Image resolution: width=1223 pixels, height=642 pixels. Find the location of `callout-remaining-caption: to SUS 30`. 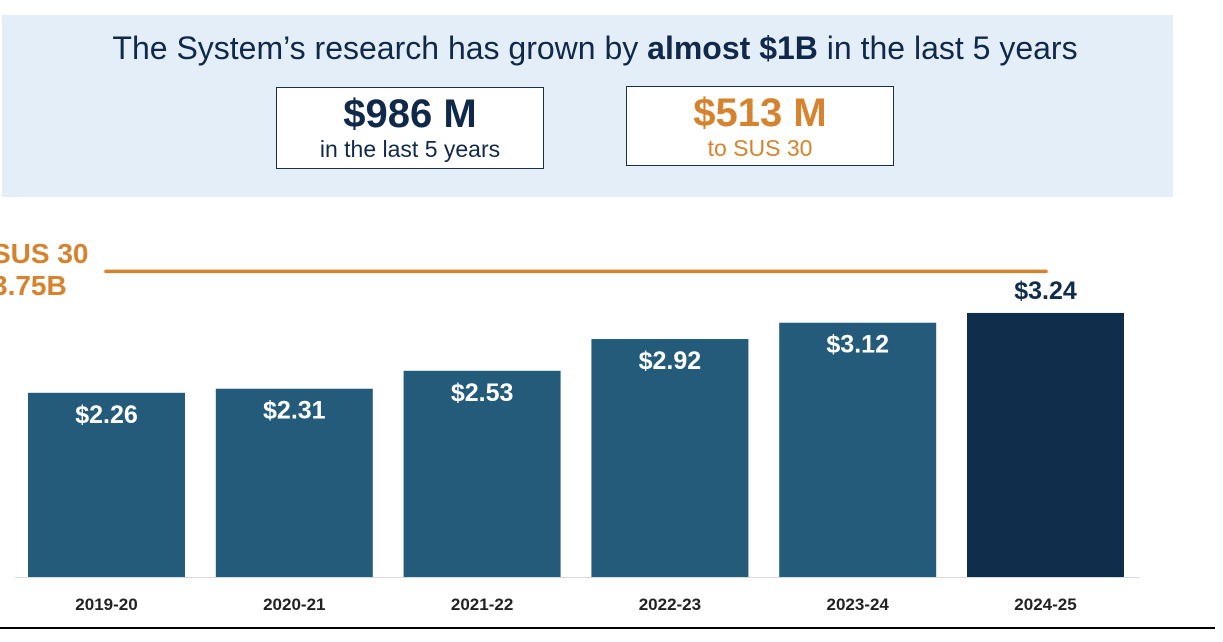

callout-remaining-caption: to SUS 30 is located at coordinates (760, 148).